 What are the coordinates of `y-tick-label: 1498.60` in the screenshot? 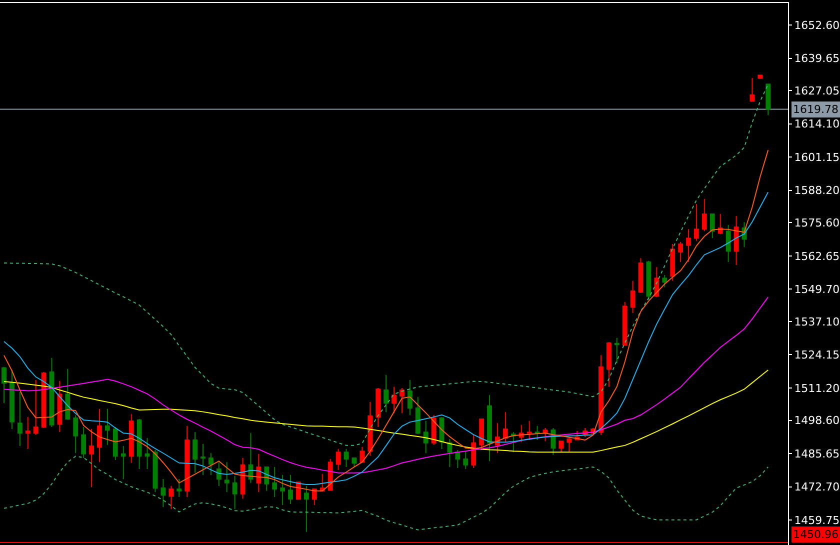 It's located at (817, 421).